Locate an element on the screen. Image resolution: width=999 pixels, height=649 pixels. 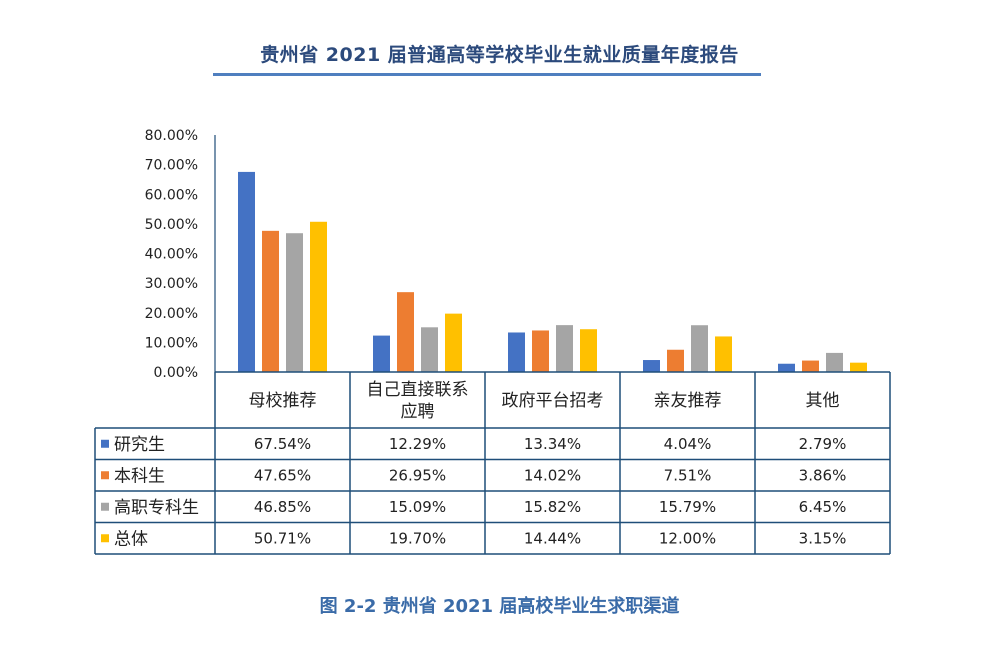
legend-label: 高职专科生 is located at coordinates (156, 508).